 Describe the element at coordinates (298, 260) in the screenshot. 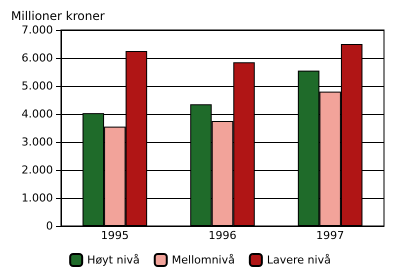

I see `legend-label: Lavere nivå` at that location.